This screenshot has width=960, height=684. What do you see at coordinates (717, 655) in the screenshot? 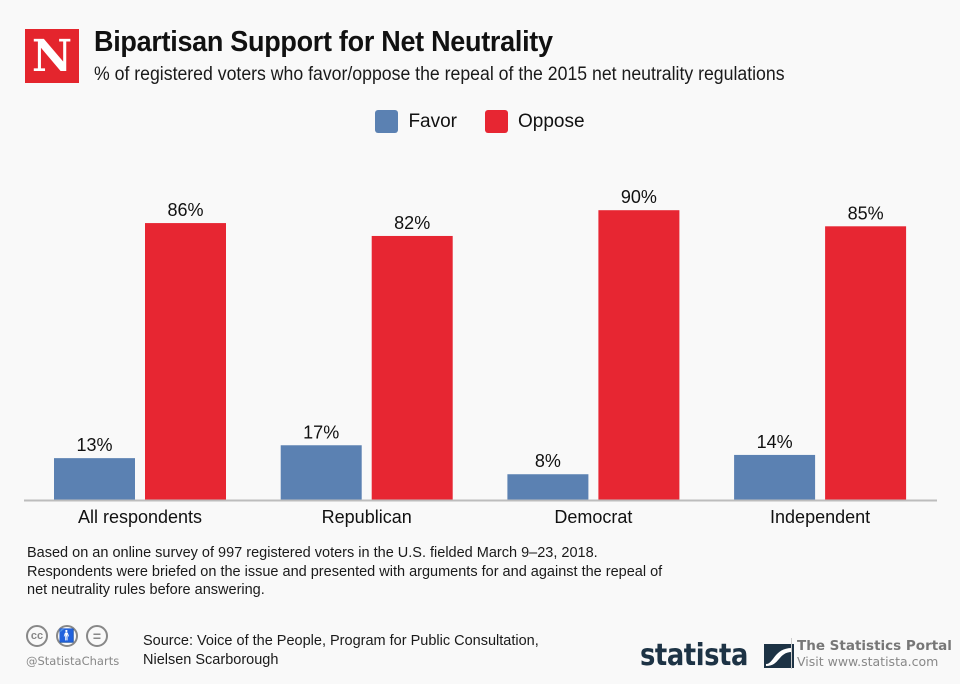
I see `statista-logo: statista` at bounding box center [717, 655].